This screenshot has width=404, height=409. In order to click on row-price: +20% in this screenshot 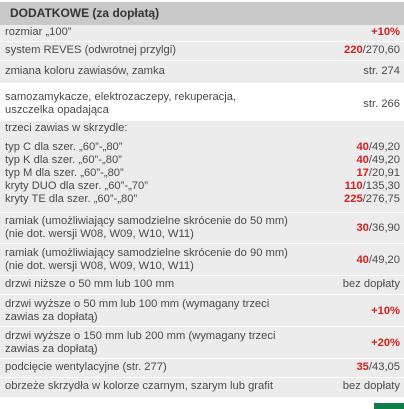, I will do `click(385, 343)`.